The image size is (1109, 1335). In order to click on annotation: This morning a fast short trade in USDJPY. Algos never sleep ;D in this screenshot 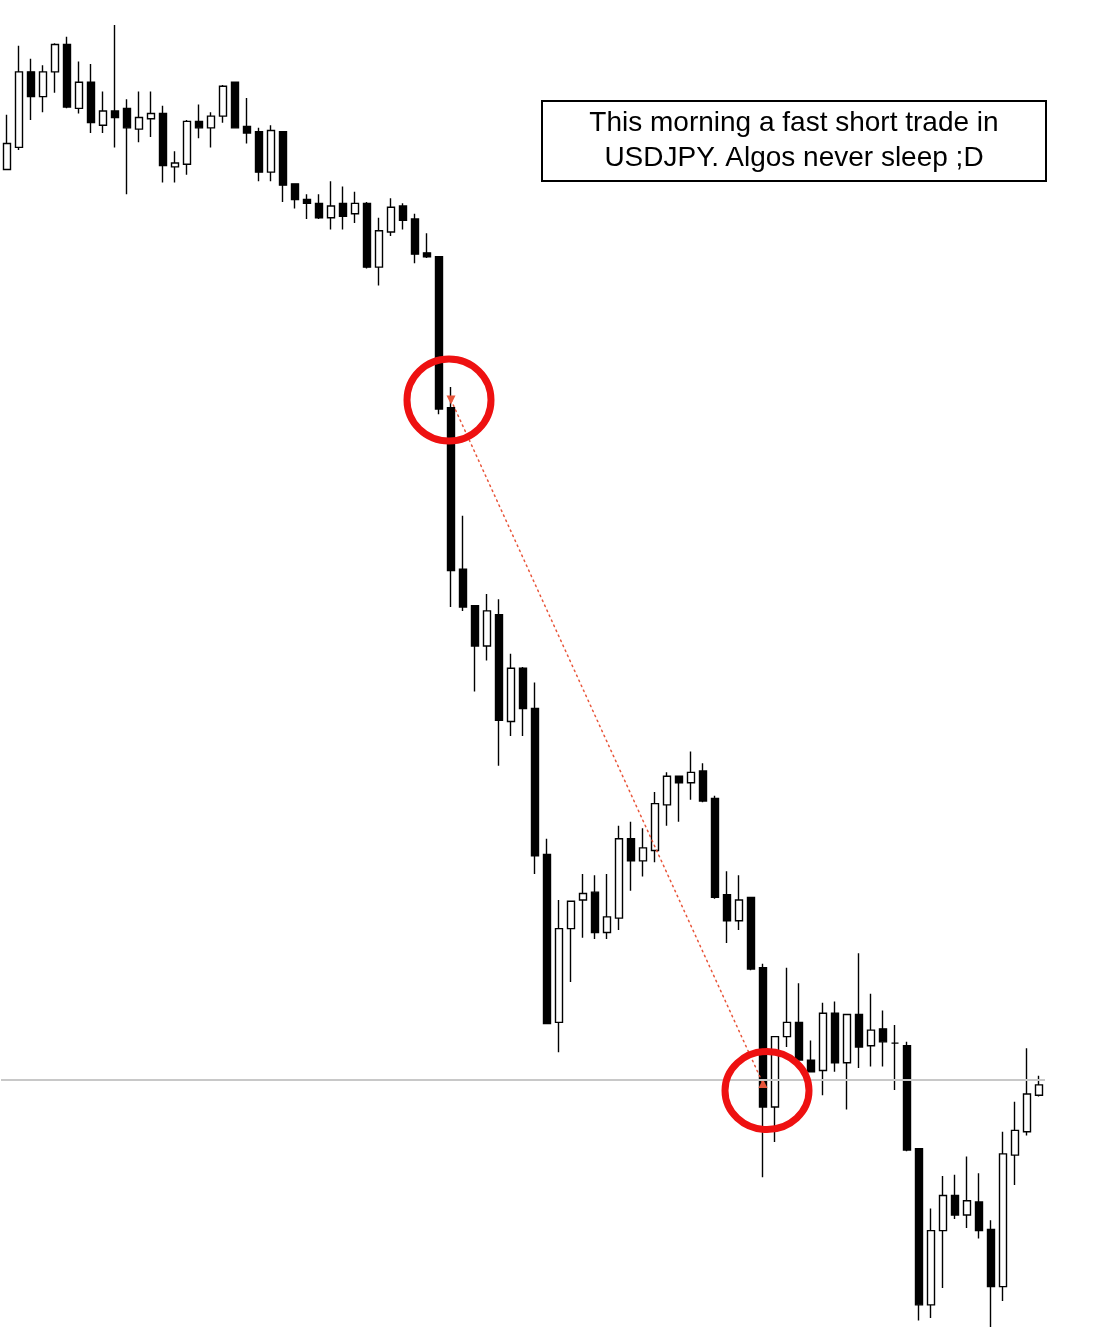, I will do `click(794, 141)`.